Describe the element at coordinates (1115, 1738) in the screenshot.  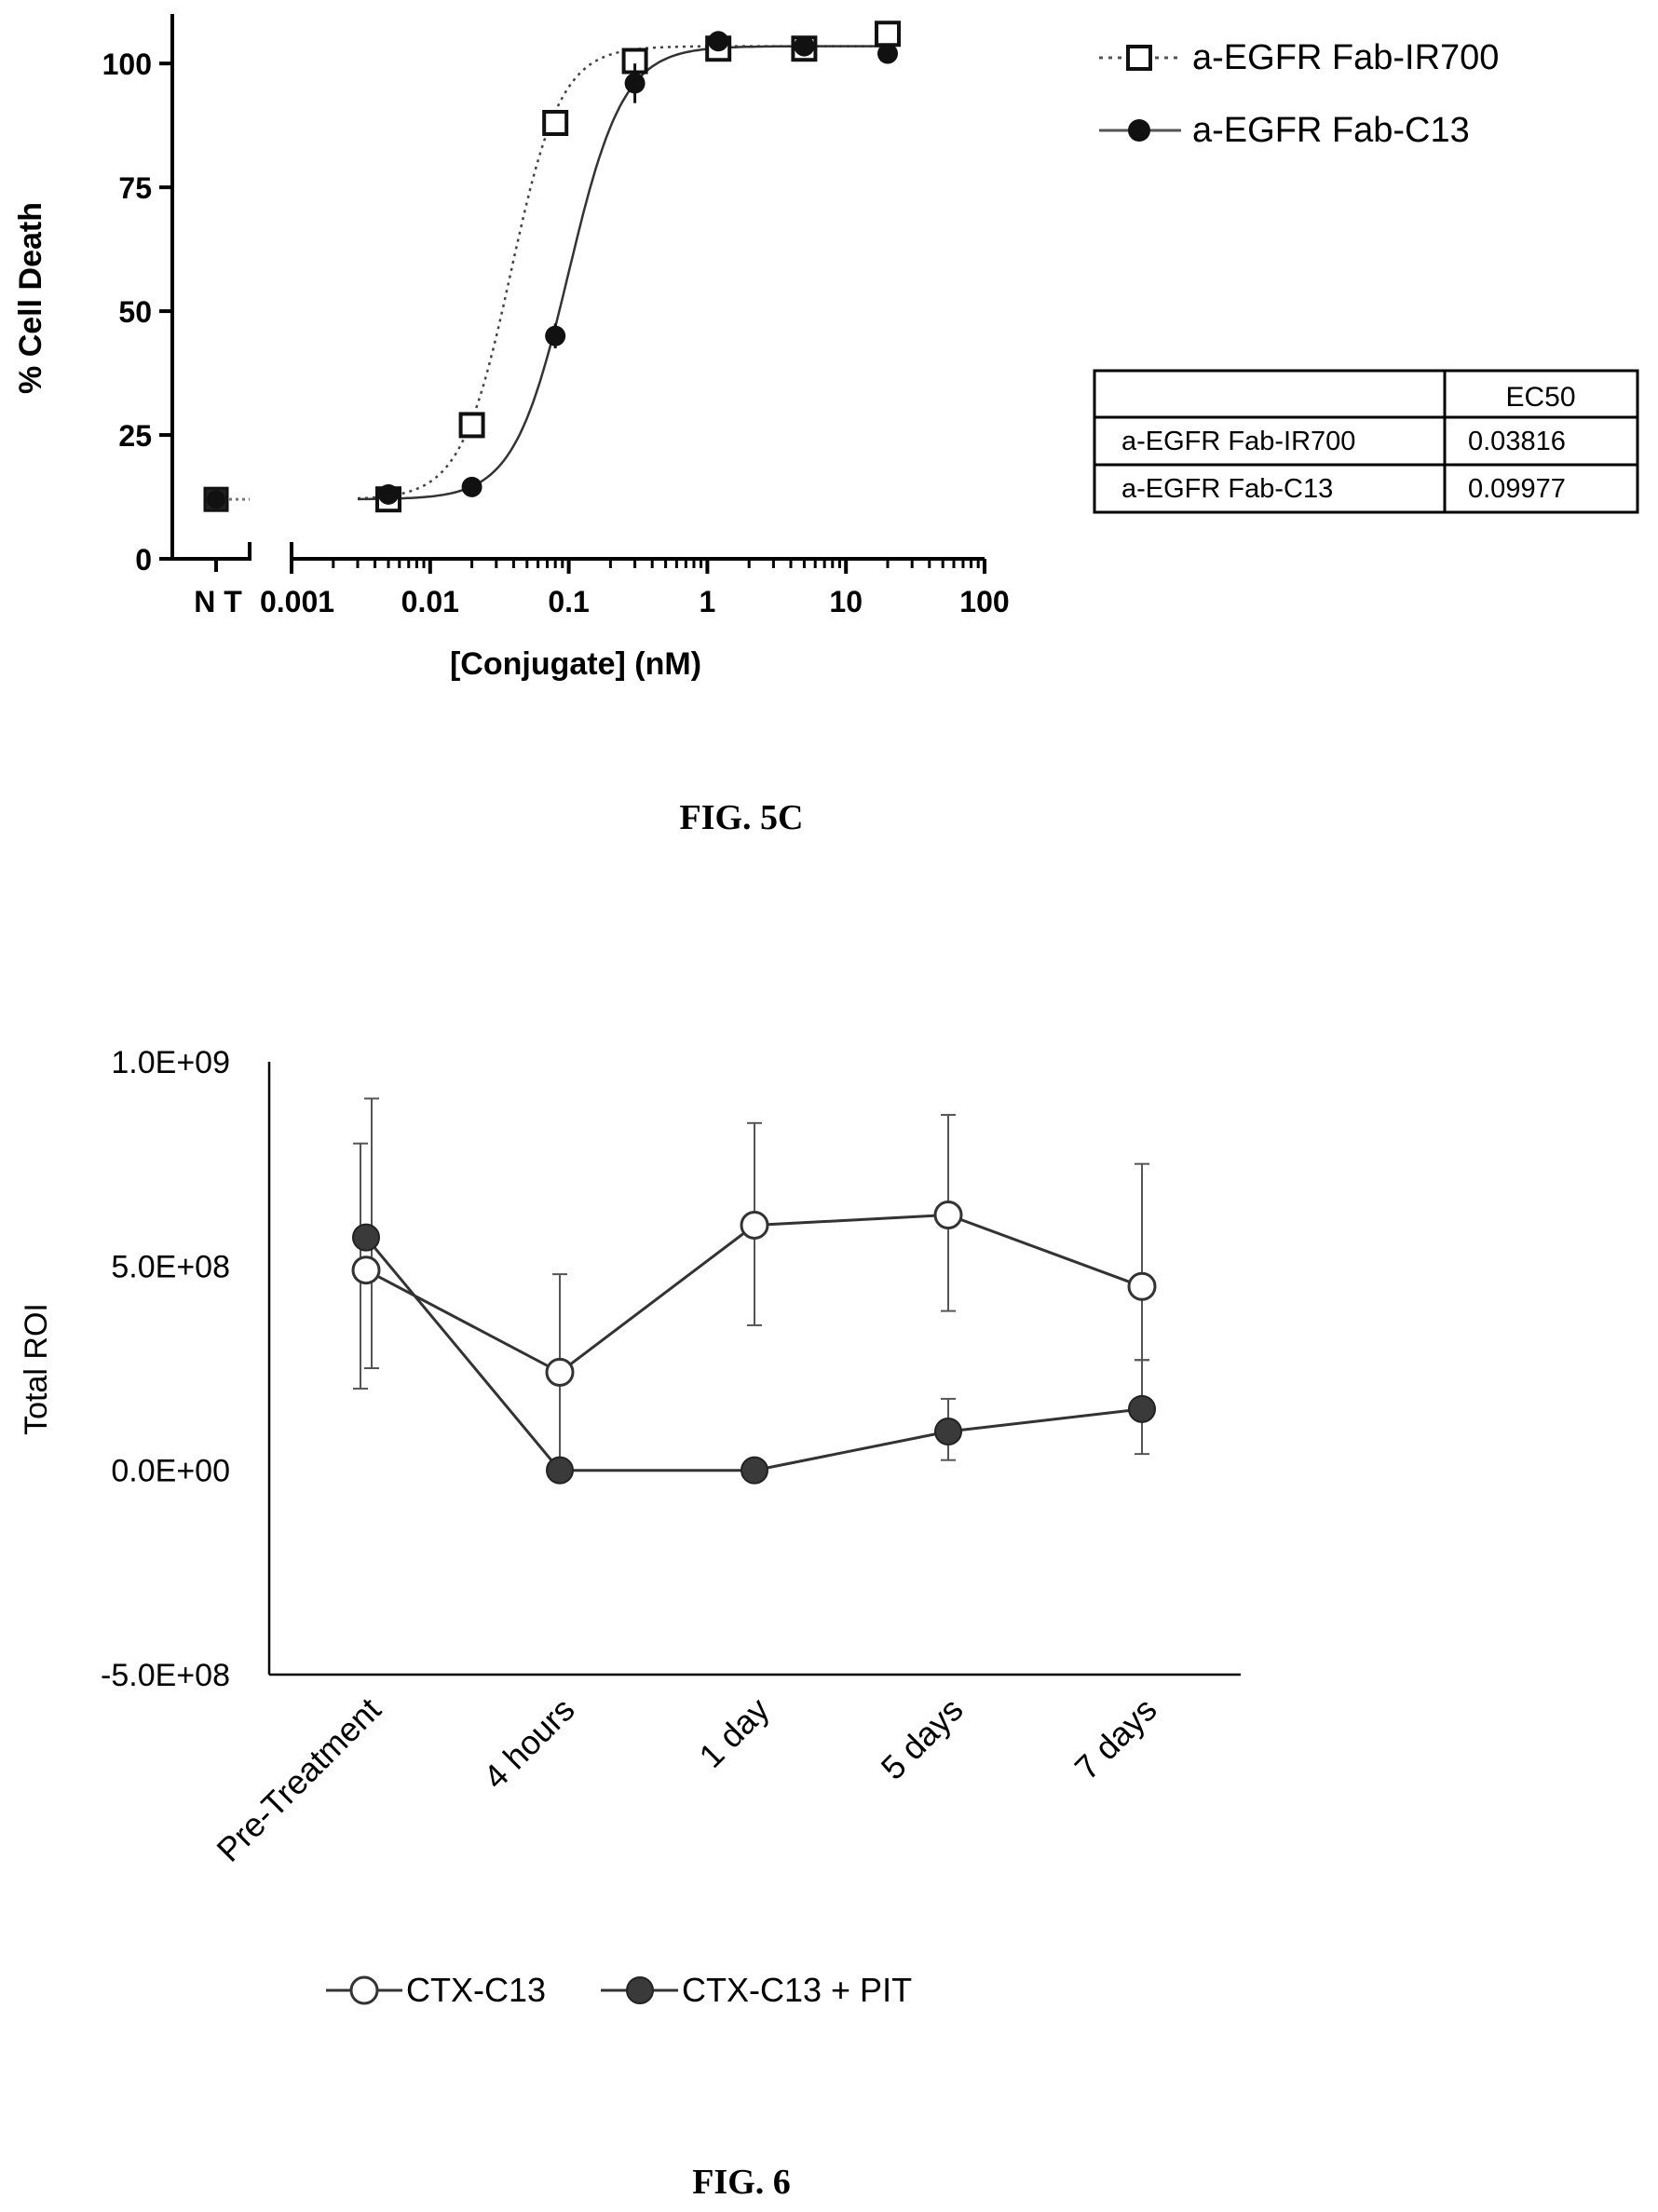
I see `x-category-label: 7 days` at that location.